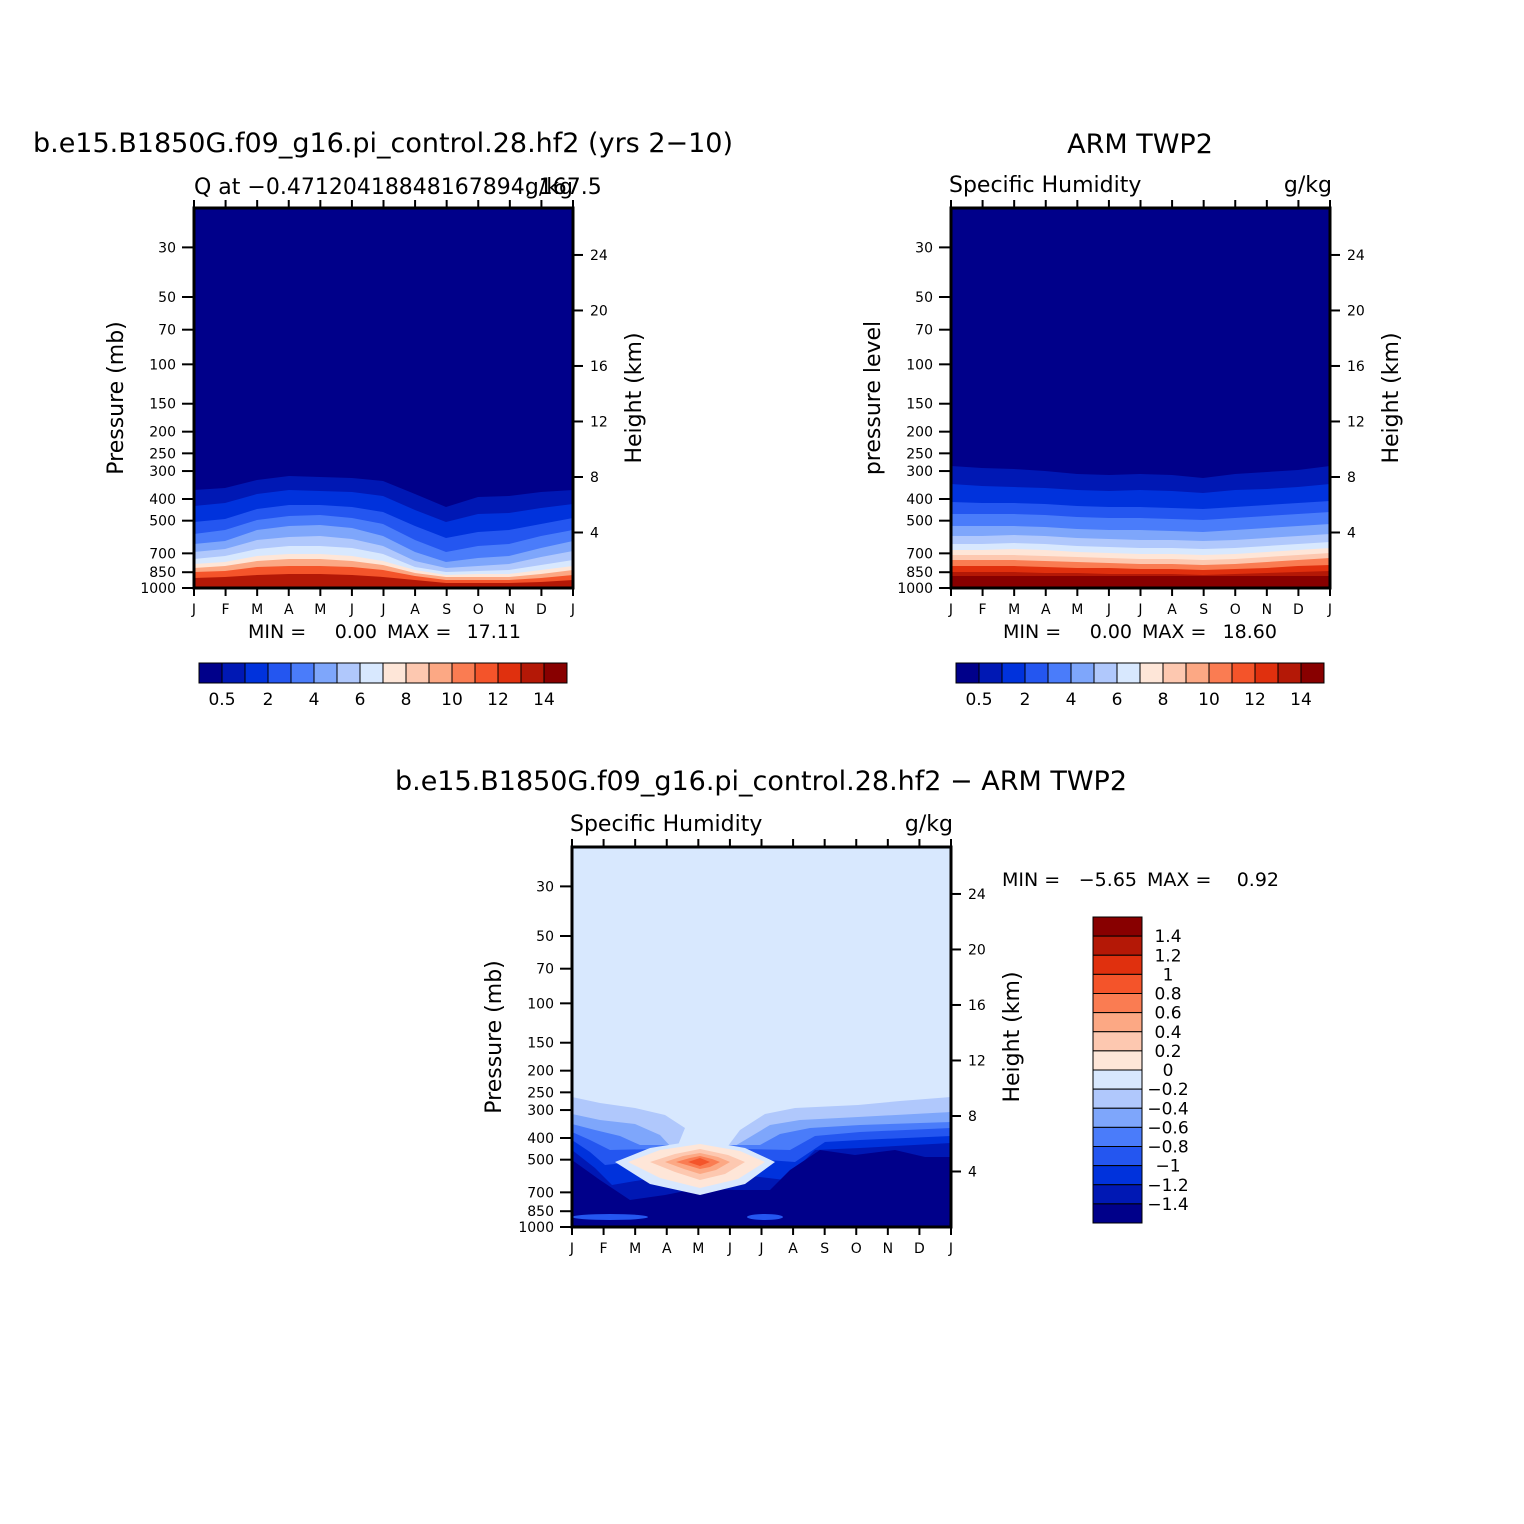 This screenshot has height=1524, width=1524. What do you see at coordinates (1140, 398) in the screenshot?
I see `panel-obs-contours` at bounding box center [1140, 398].